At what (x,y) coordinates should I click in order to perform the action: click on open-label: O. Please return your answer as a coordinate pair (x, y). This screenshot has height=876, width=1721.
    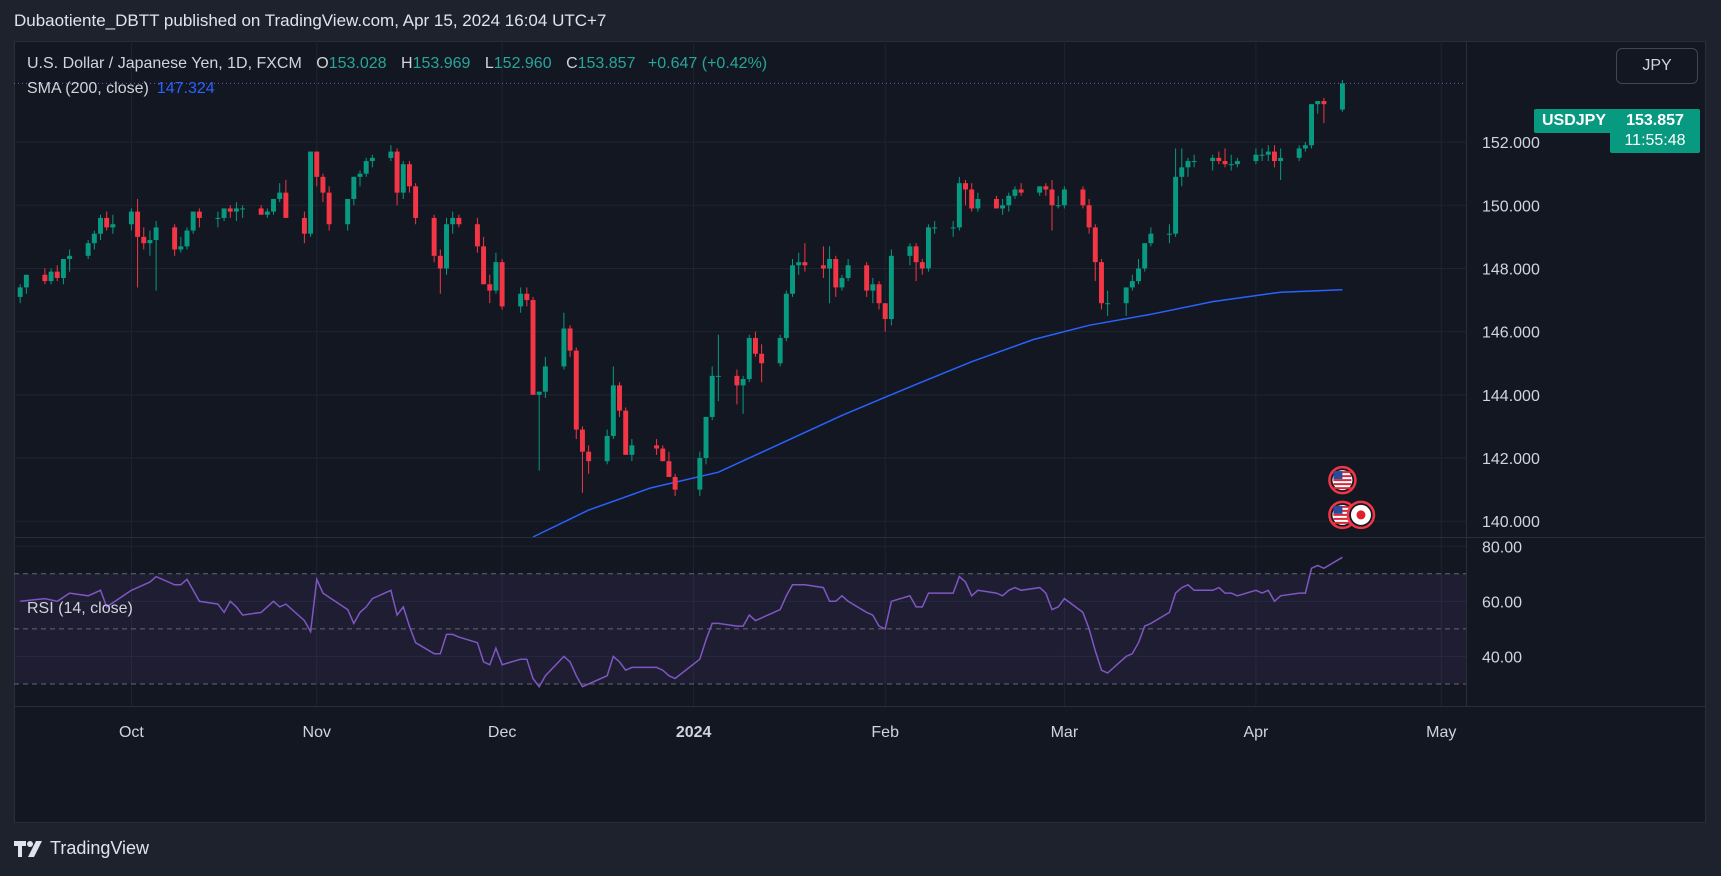
    Looking at the image, I should click on (322, 63).